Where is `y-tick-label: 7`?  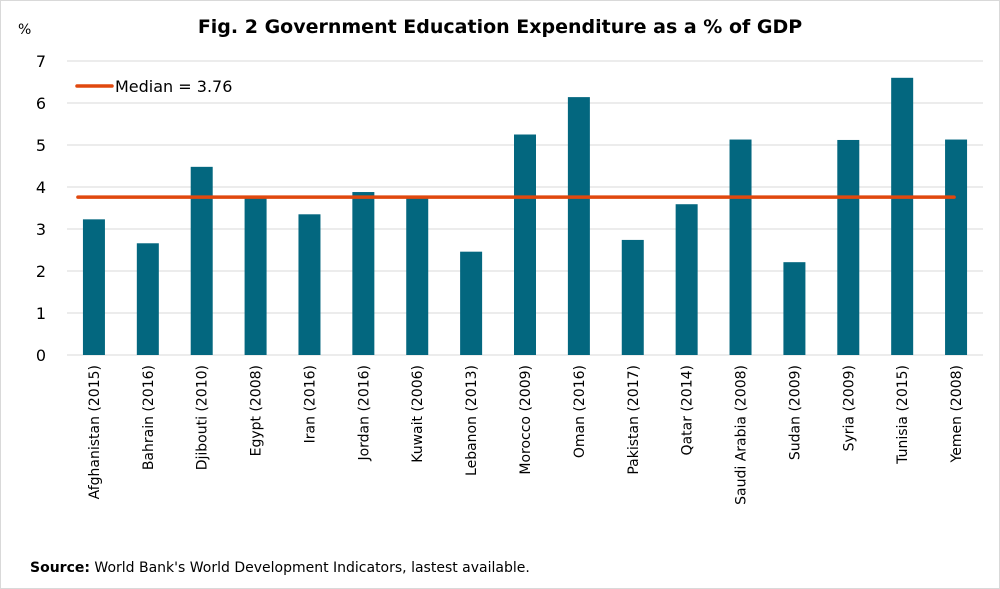 y-tick-label: 7 is located at coordinates (41, 61).